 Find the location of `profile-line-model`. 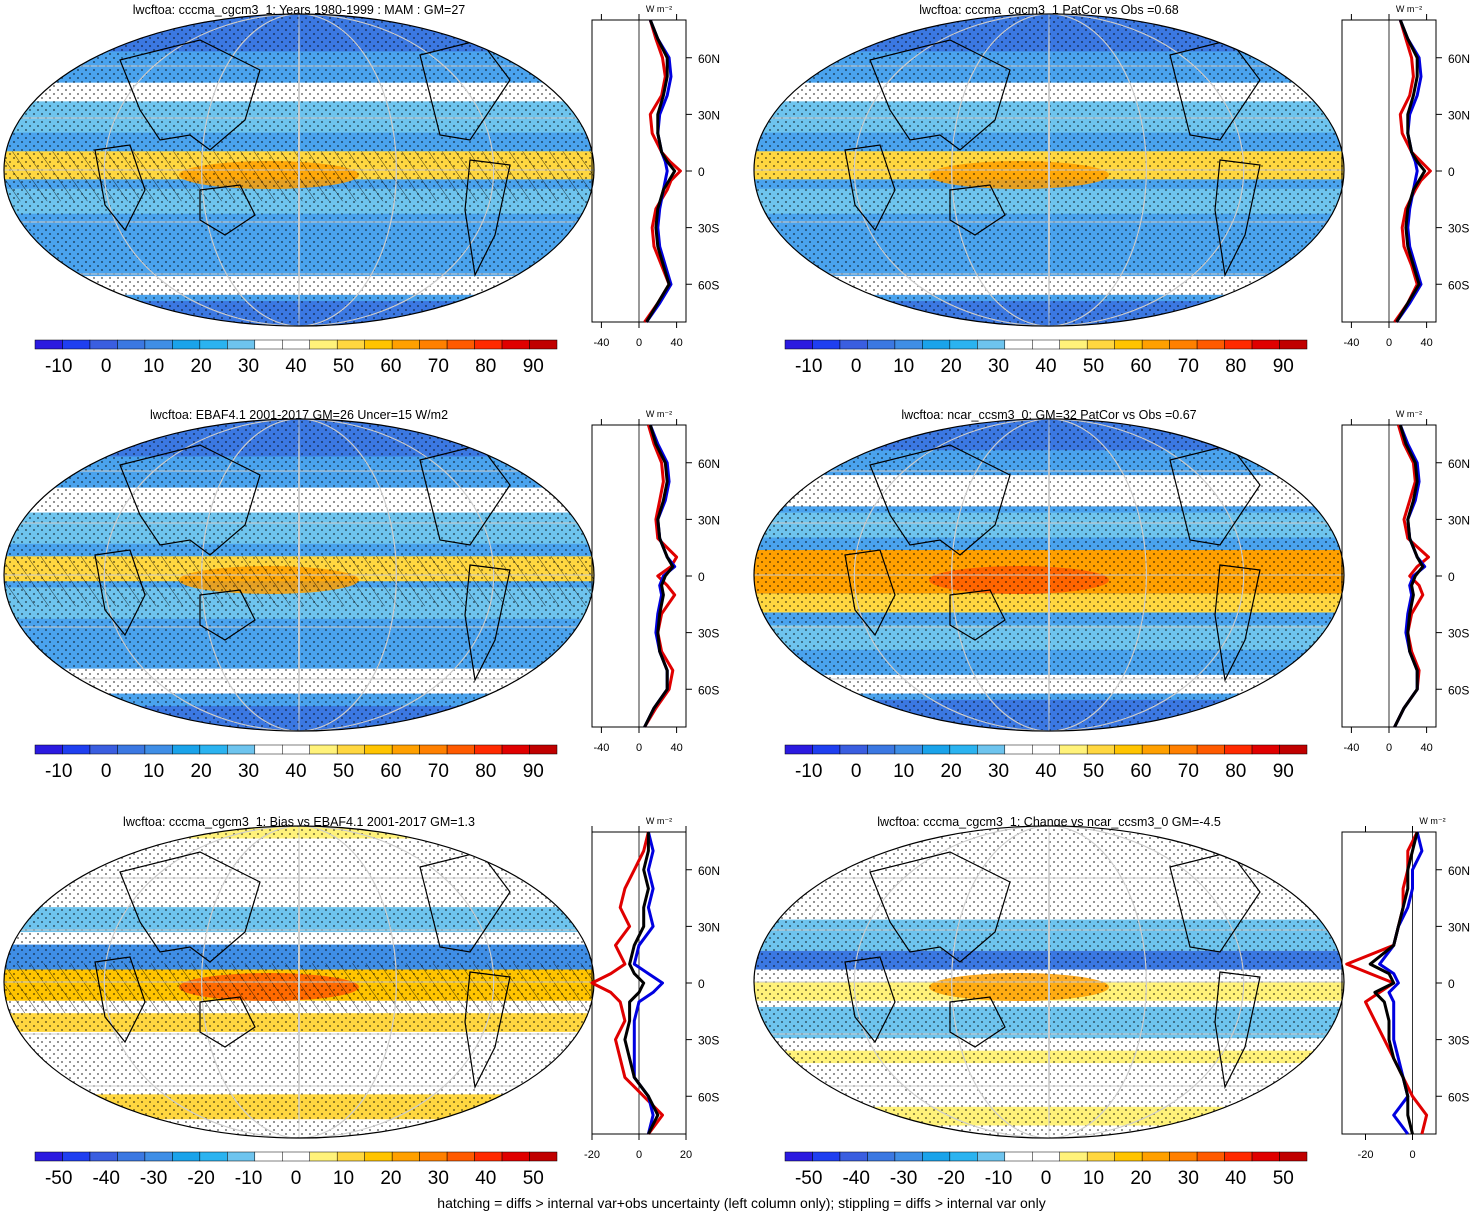

profile-line-model is located at coordinates (662, 171).